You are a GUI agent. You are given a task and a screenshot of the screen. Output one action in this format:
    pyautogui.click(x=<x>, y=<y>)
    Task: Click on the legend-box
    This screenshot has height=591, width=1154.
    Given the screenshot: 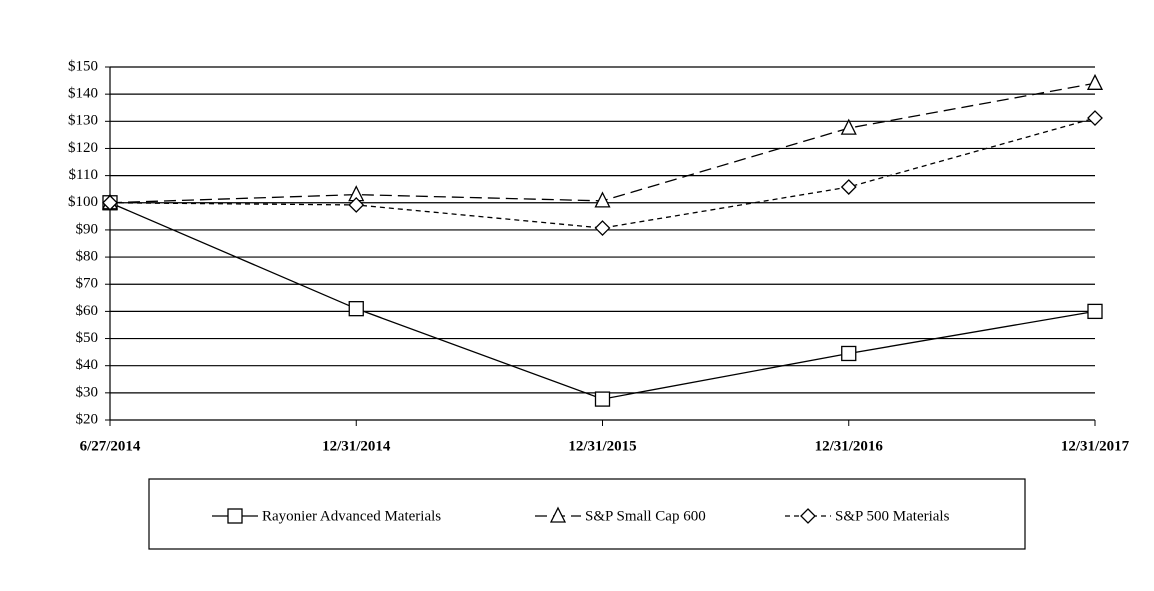 What is the action you would take?
    pyautogui.click(x=587, y=514)
    